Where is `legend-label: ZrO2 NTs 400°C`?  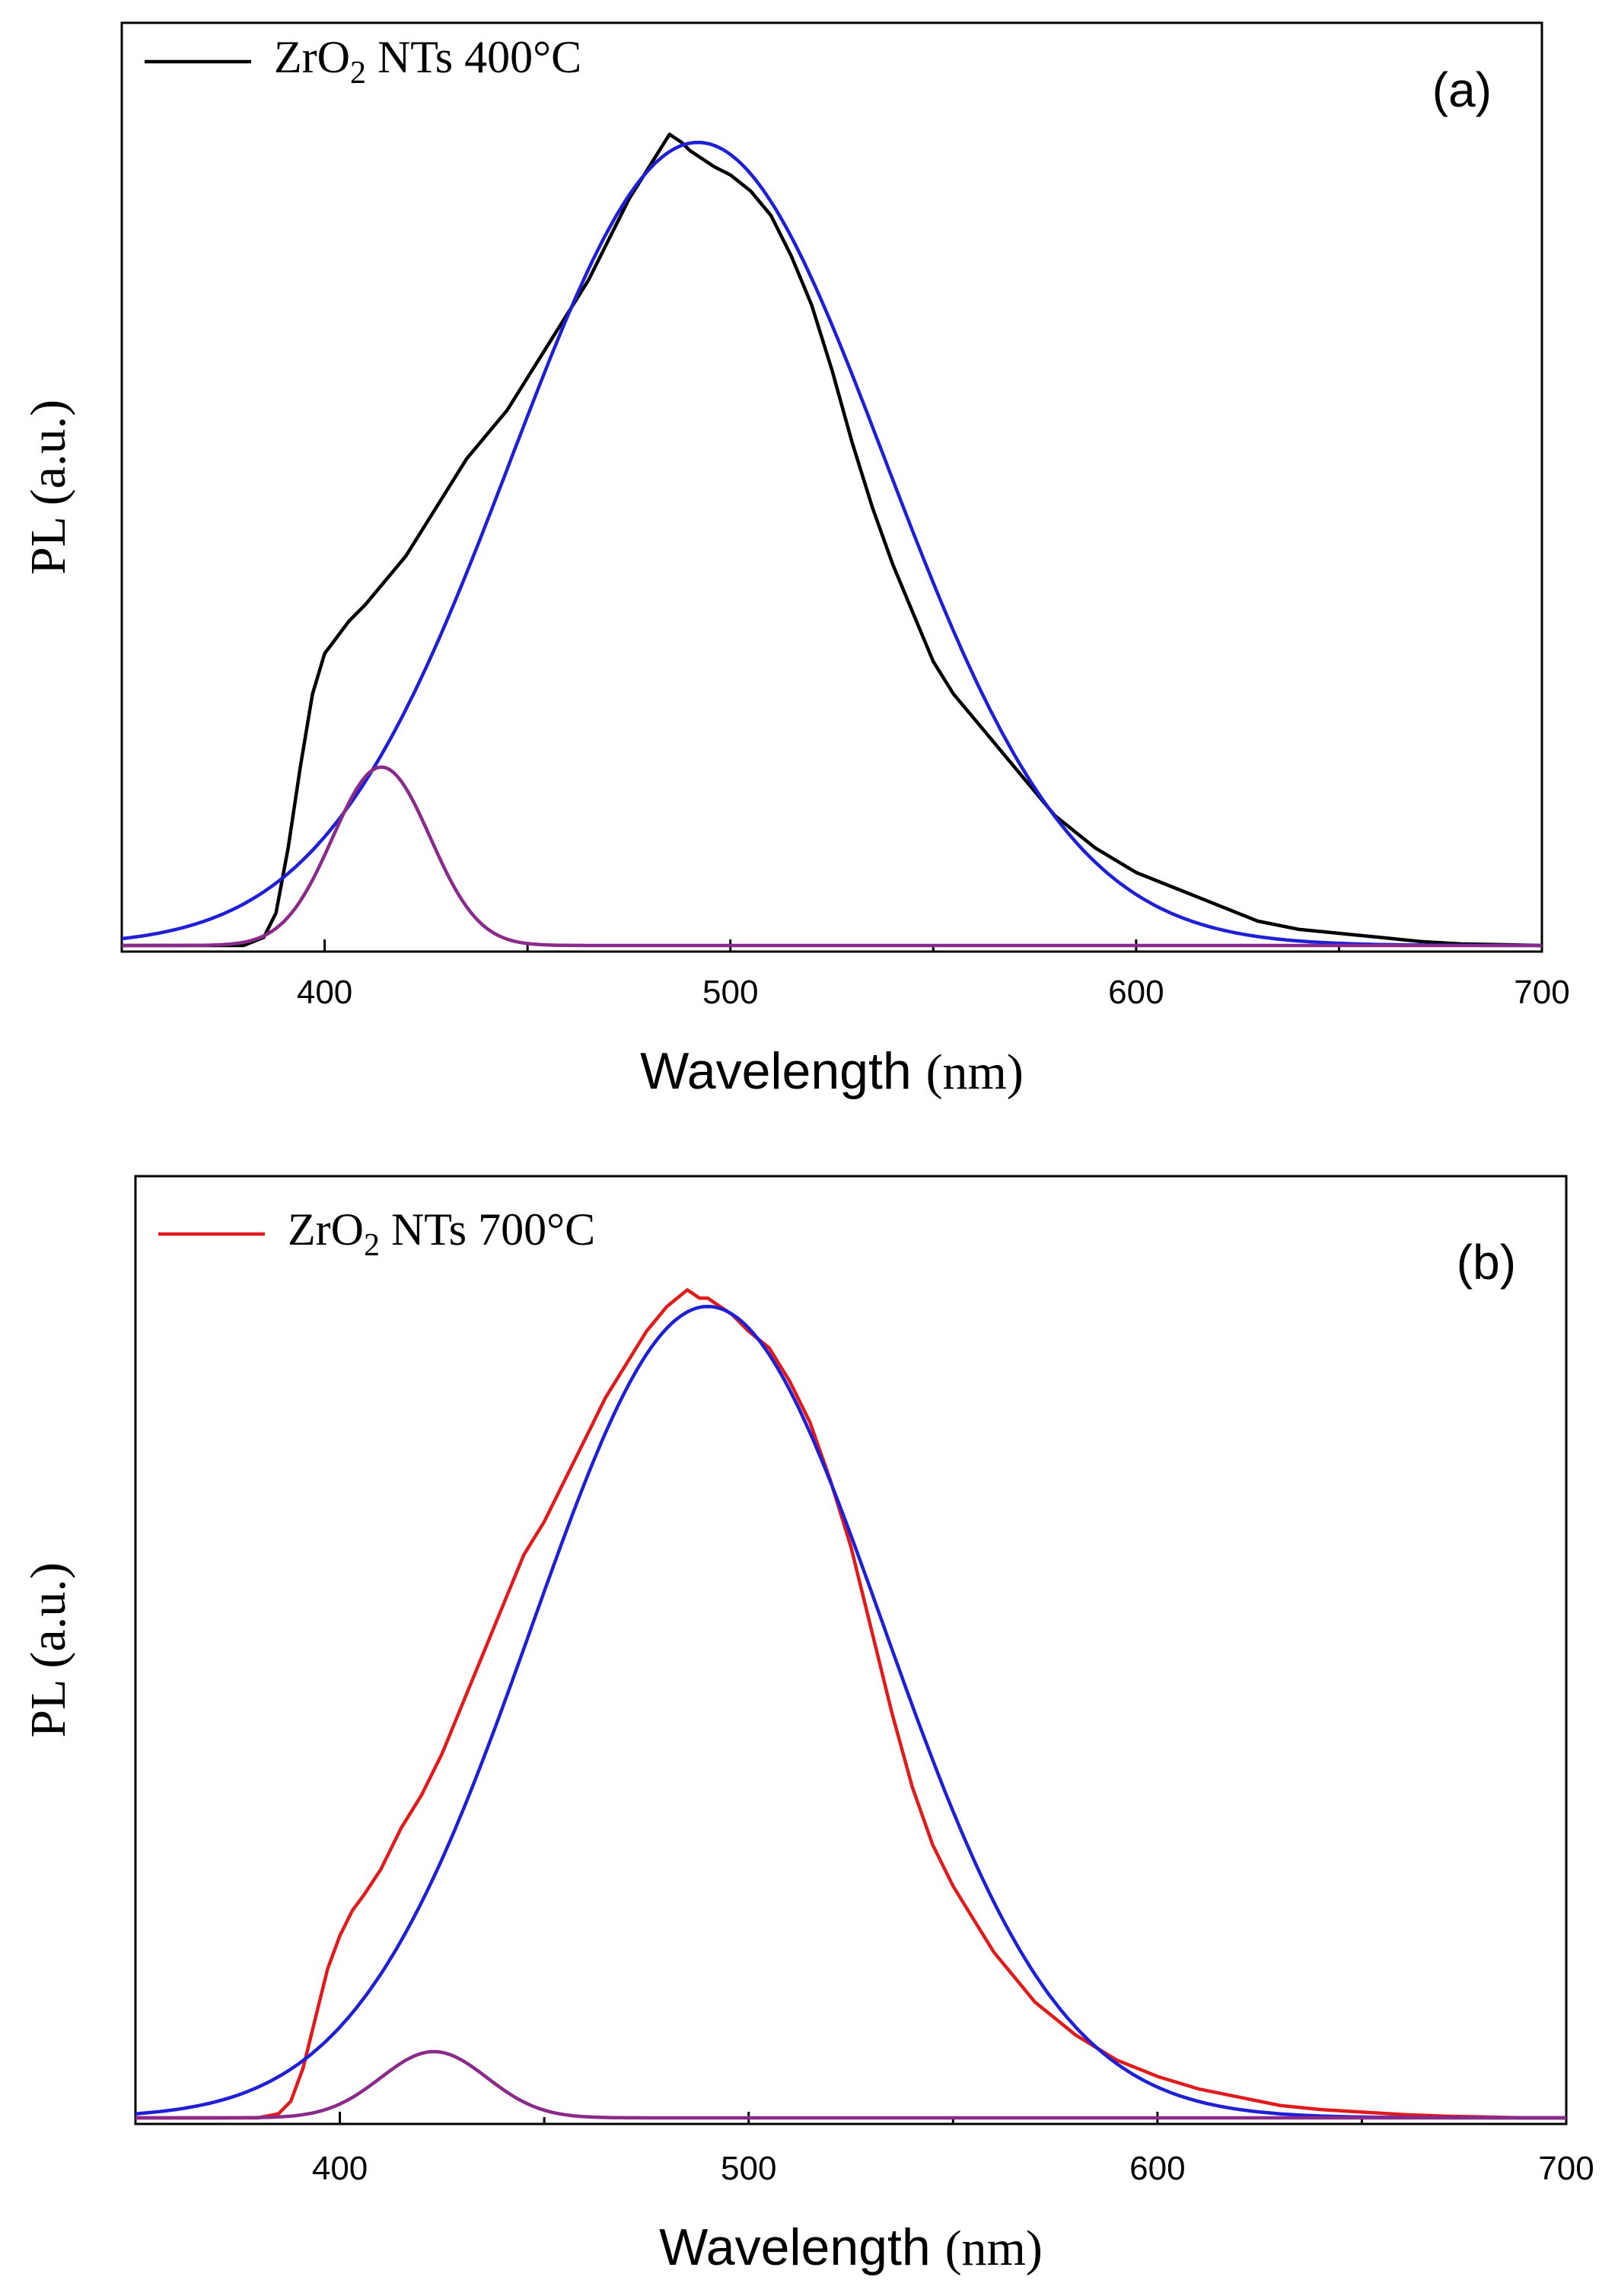
legend-label: ZrO2 NTs 400°C is located at coordinates (427, 62).